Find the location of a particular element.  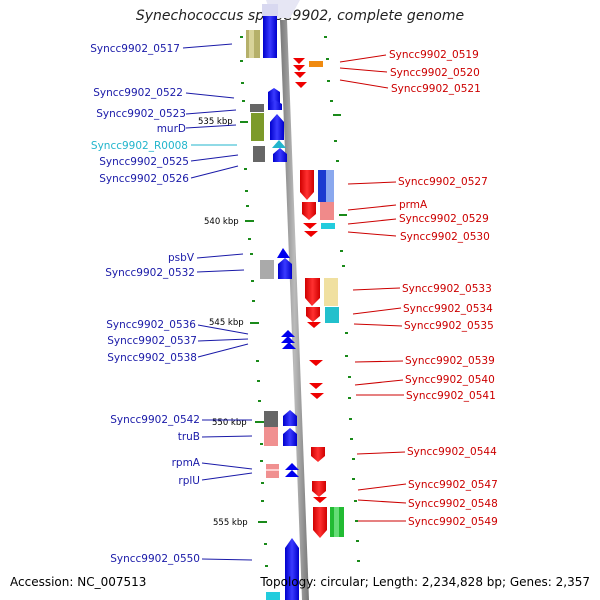

gene-label: Syncc9902_0523 is located at coordinates (141, 114).